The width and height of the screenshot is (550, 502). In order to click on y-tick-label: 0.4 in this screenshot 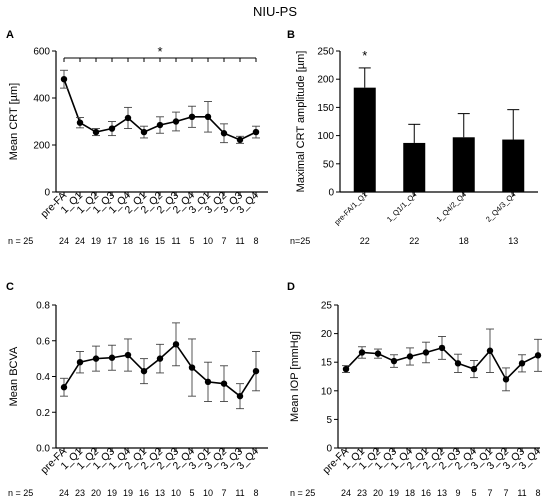, I will do `click(43, 377)`.